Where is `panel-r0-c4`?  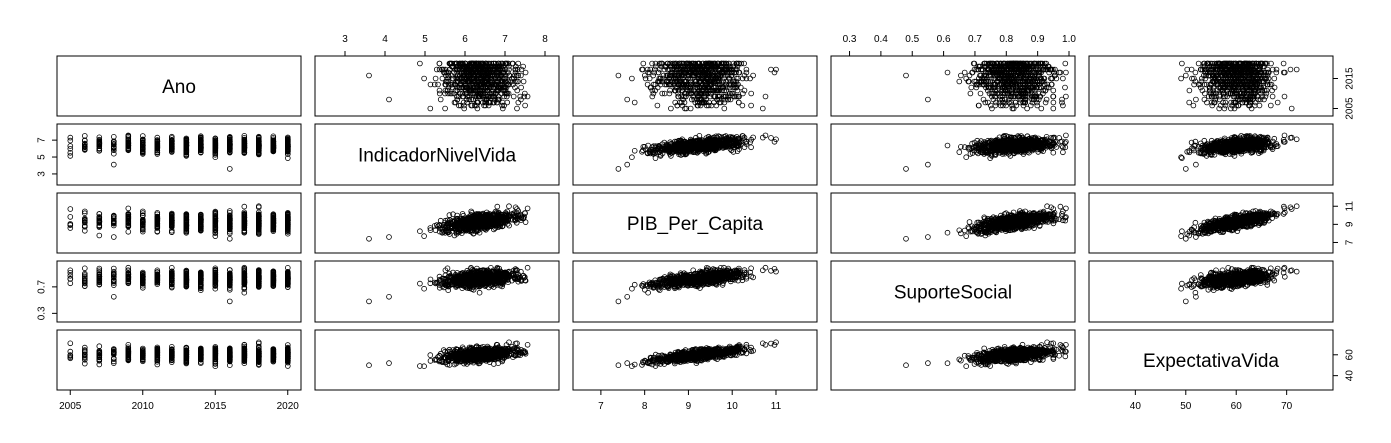
panel-r0-c4 is located at coordinates (1211, 86).